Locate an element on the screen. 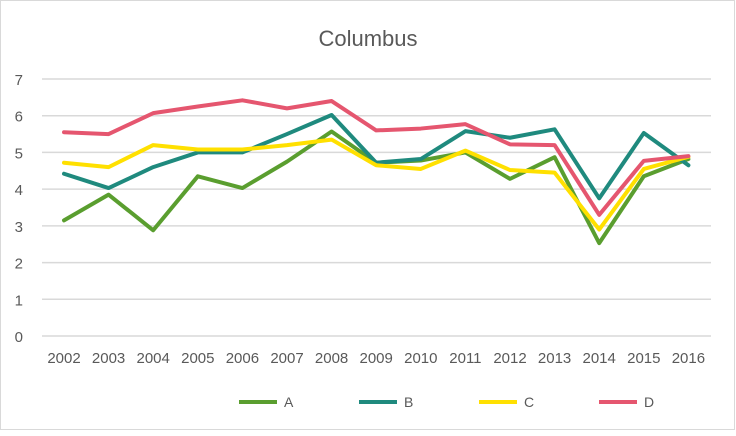  y-tick-label: 2 is located at coordinates (19, 264).